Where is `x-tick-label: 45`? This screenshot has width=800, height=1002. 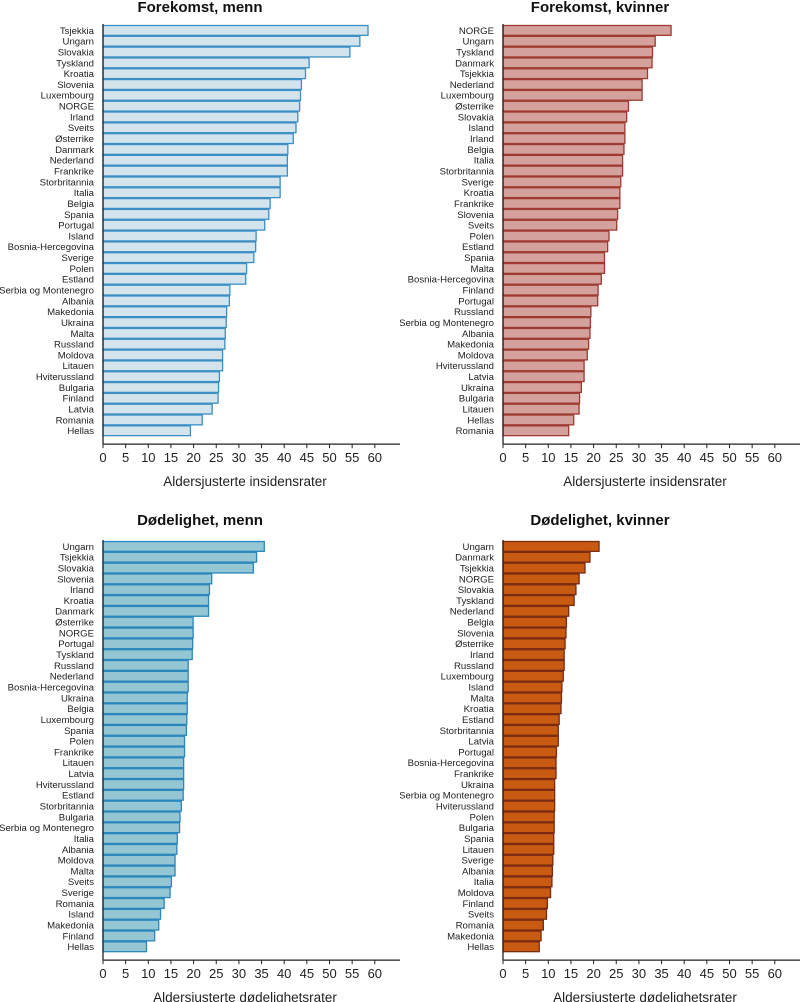
x-tick-label: 45 is located at coordinates (707, 973).